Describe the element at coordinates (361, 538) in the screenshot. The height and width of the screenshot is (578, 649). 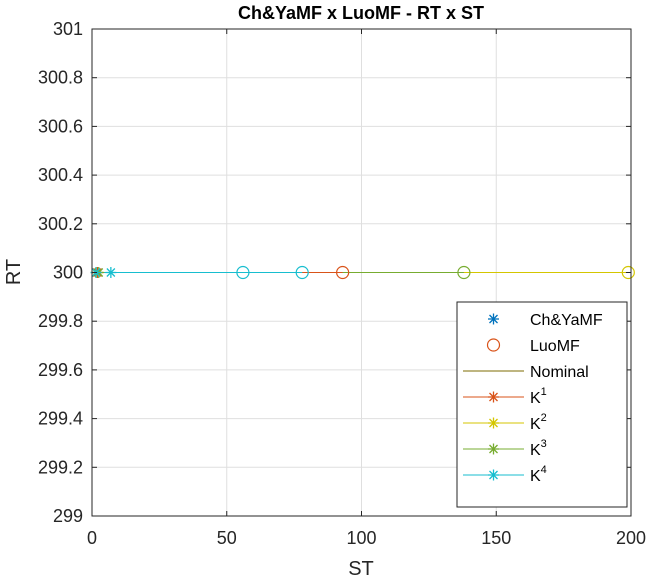
I see `x-tick-label: 100` at that location.